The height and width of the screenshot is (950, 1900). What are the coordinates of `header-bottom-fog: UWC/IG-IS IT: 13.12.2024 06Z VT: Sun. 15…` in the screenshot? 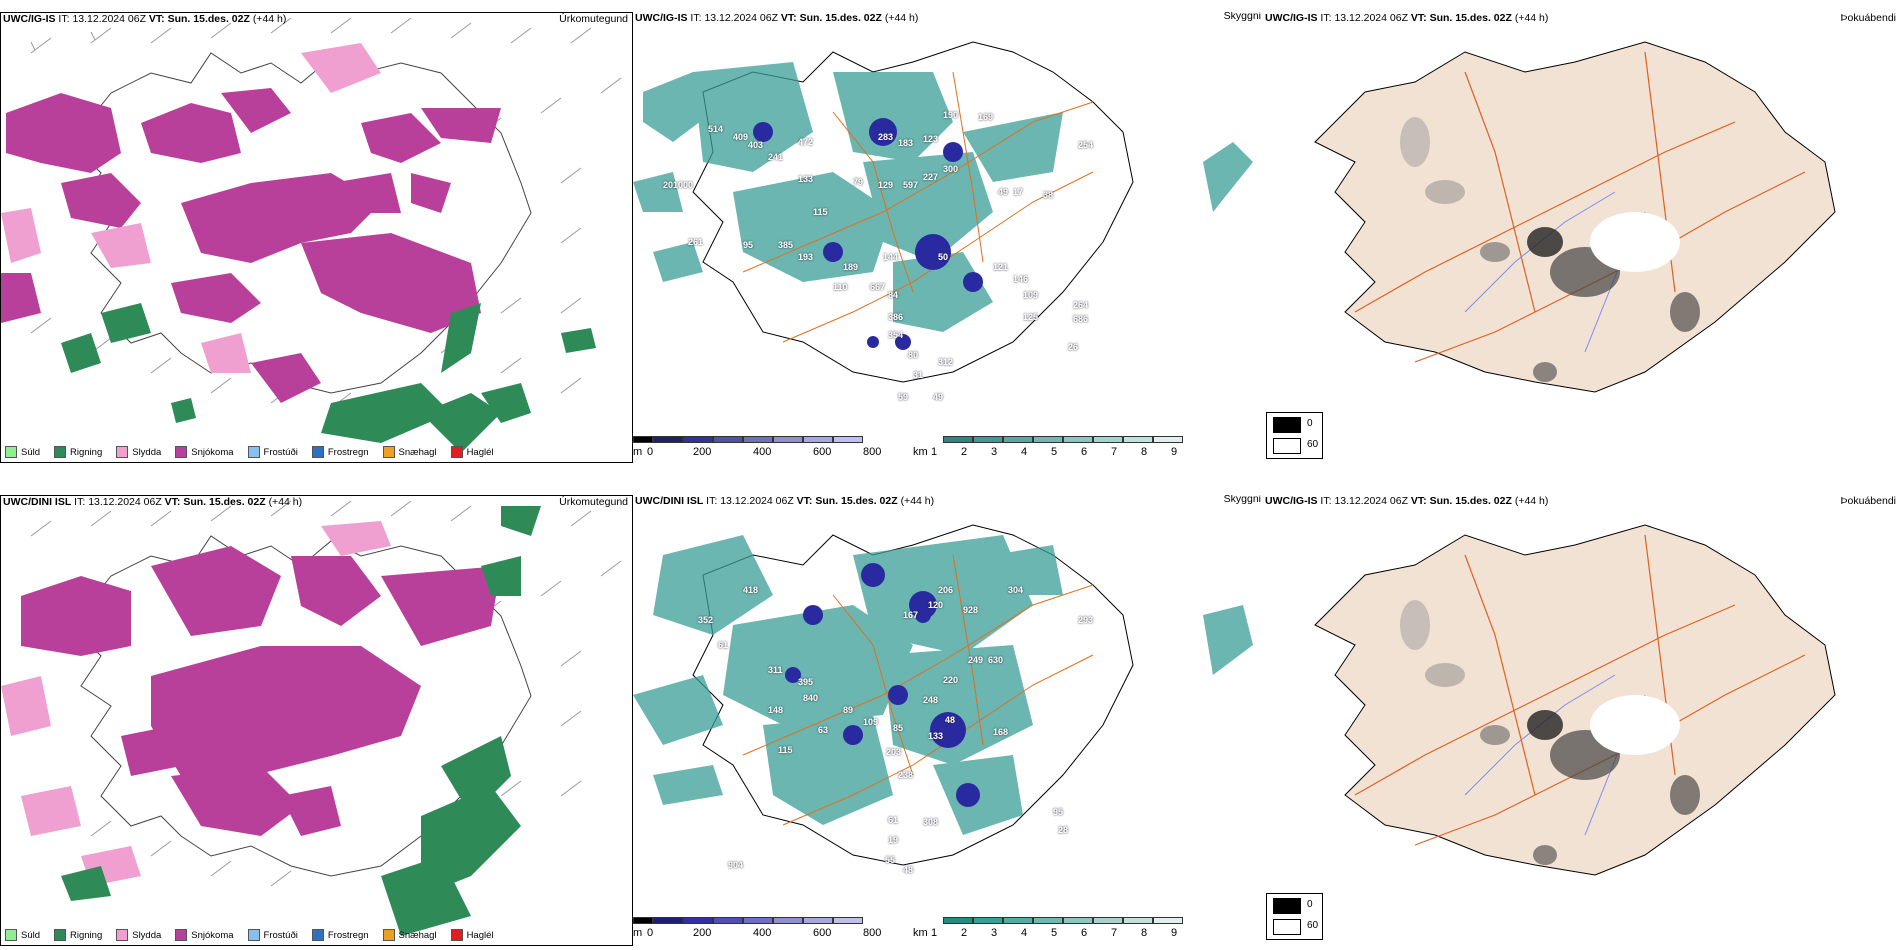 It's located at (1407, 501).